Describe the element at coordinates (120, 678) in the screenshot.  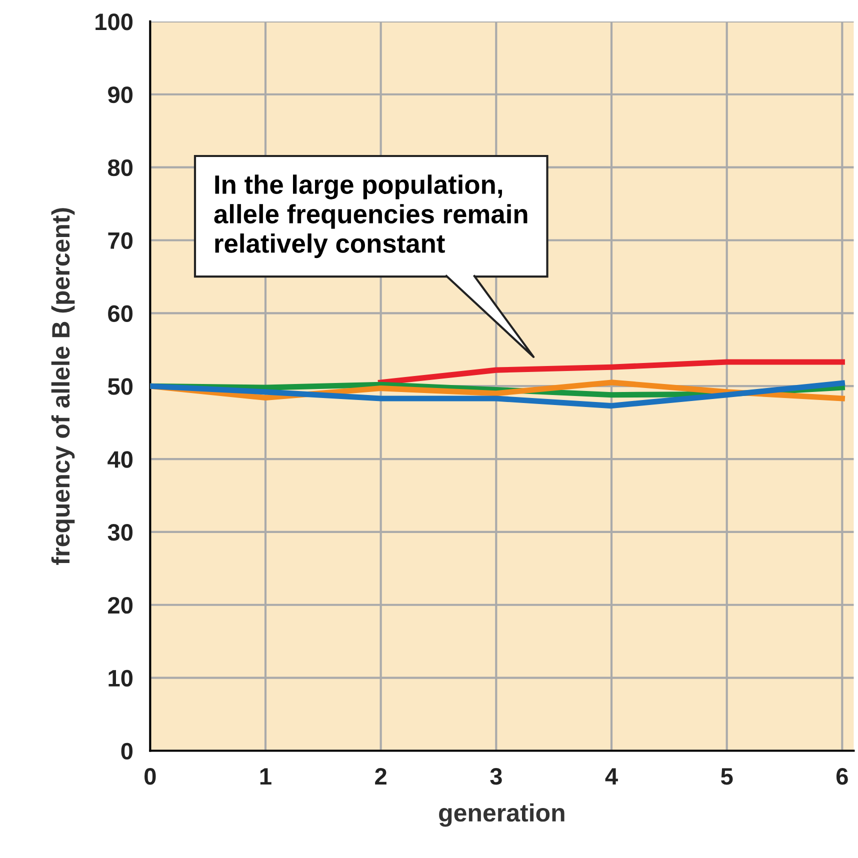
I see `y-tick-label: 10` at that location.